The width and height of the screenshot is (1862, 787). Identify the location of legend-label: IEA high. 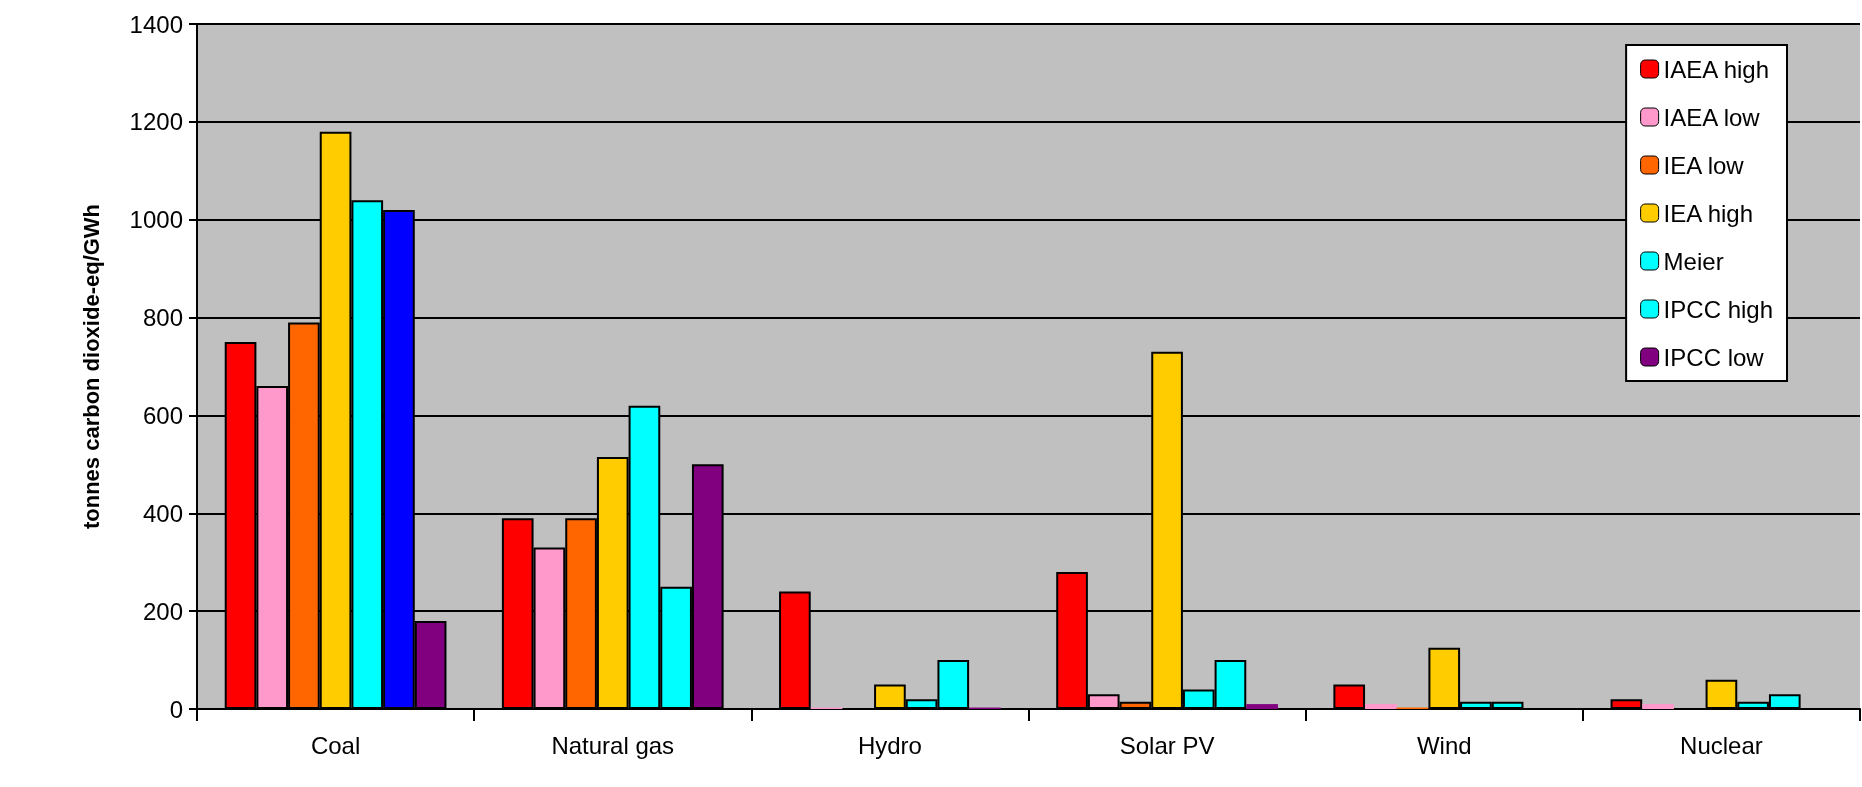
(1708, 213).